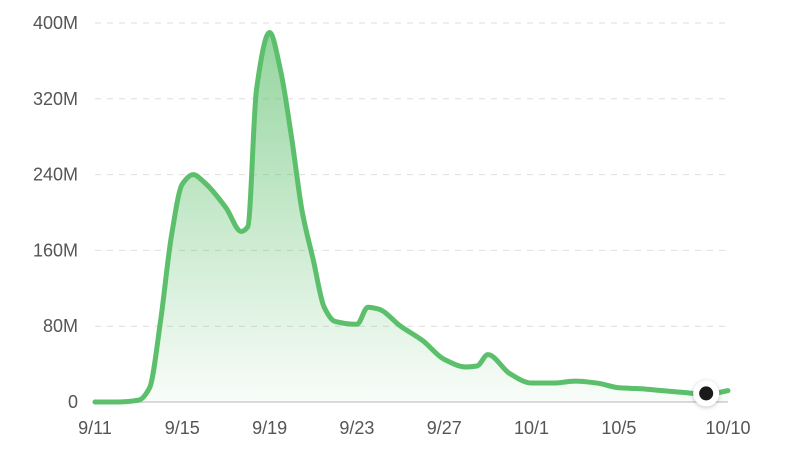 The width and height of the screenshot is (786, 456). Describe the element at coordinates (727, 428) in the screenshot. I see `x-tick-label: 10/10` at that location.